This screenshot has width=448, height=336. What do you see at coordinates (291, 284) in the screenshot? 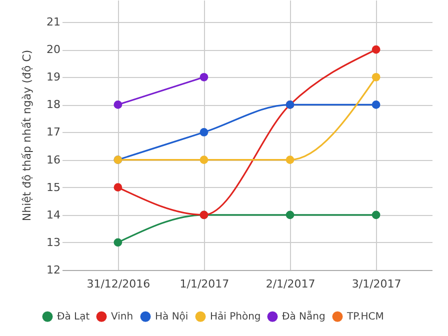
I see `x-tick-label: 2/1/2017` at bounding box center [291, 284].